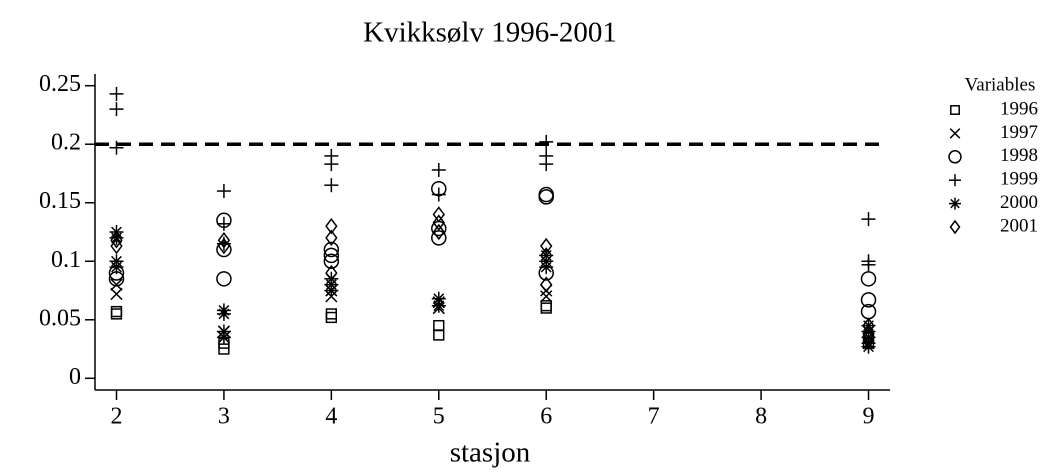 This screenshot has height=472, width=1043. I want to click on legend-label: 1997, so click(1019, 132).